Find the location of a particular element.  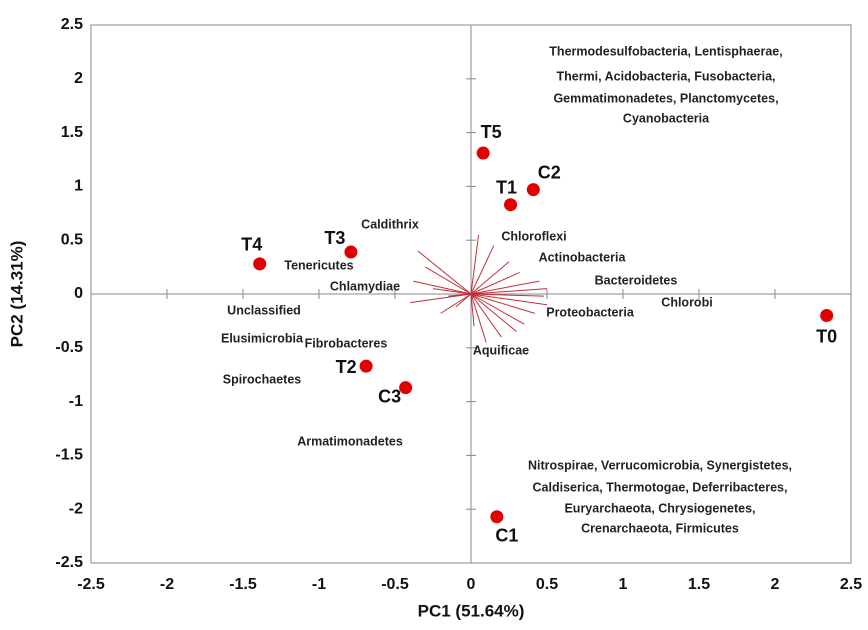

annotation: Armatimonadetes is located at coordinates (350, 441).